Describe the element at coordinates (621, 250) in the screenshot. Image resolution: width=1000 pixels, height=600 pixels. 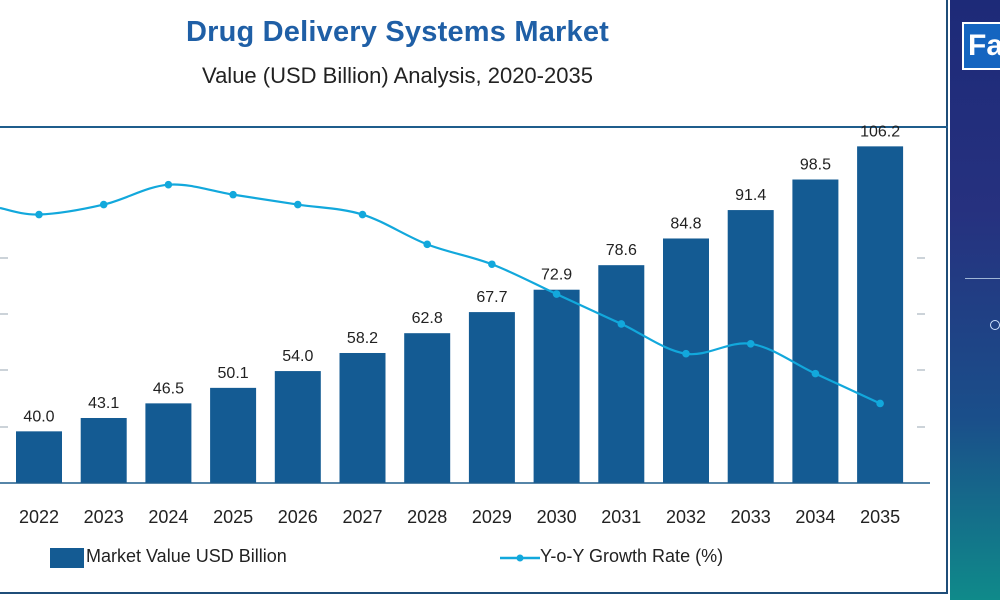
I see `bar-value-label: 78.6` at that location.